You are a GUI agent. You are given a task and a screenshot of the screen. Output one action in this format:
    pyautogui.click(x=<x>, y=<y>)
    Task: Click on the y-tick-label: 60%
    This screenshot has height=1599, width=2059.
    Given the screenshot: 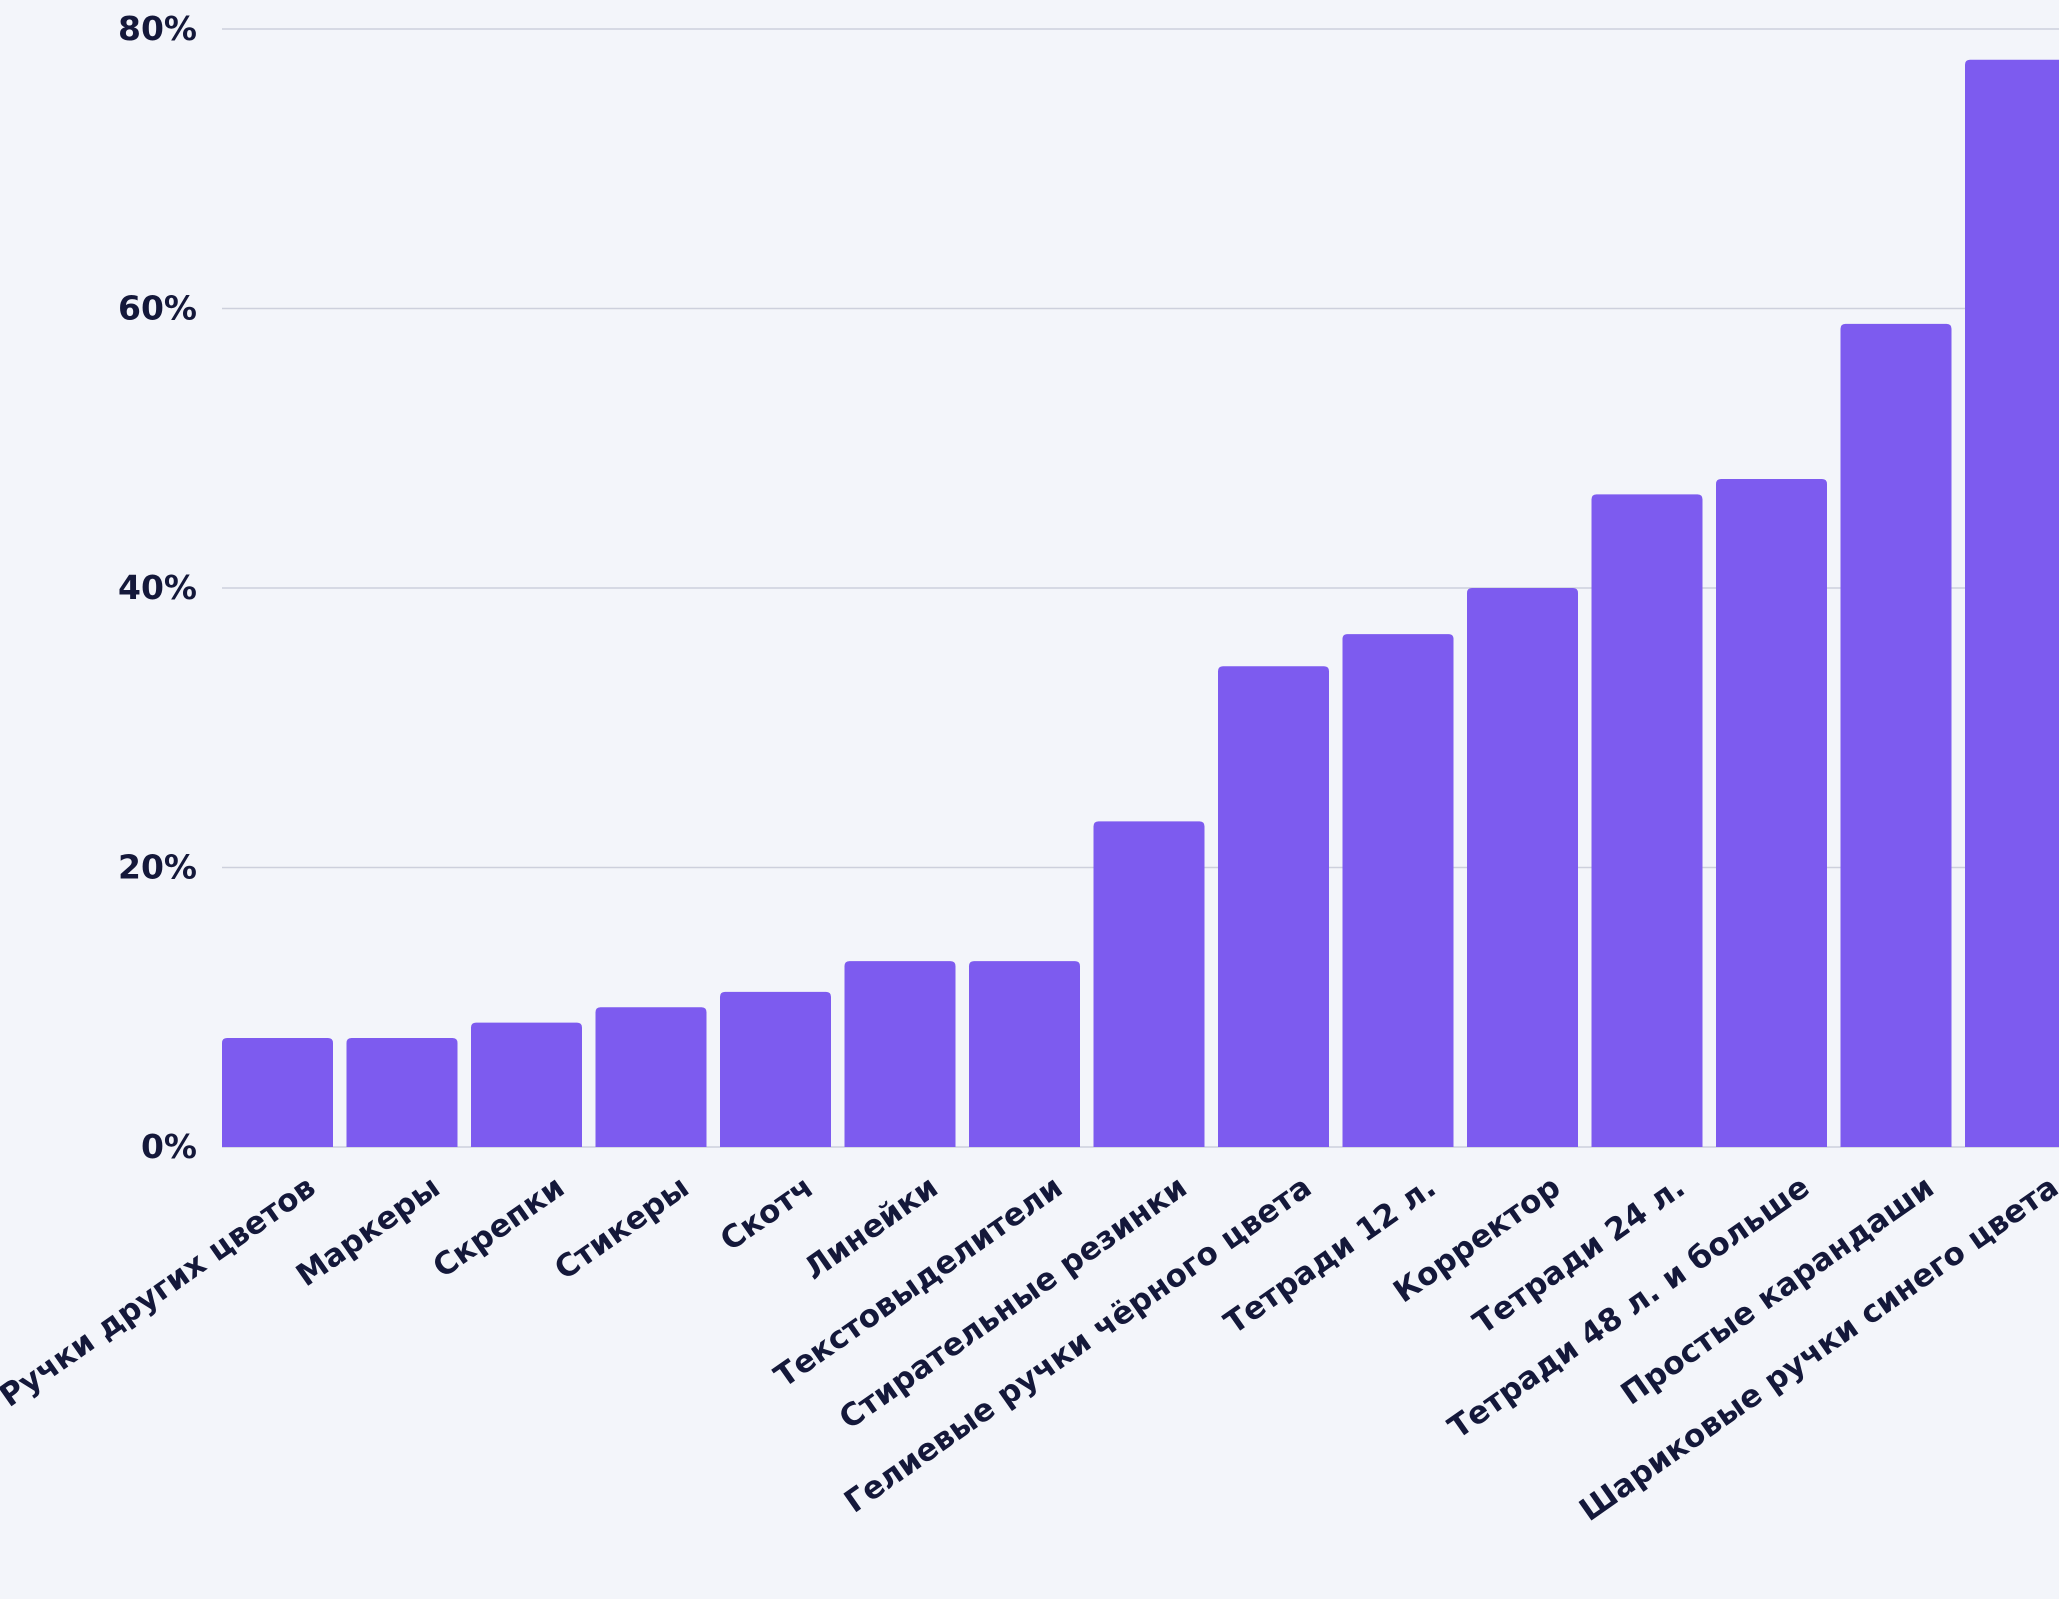 What is the action you would take?
    pyautogui.click(x=157, y=308)
    